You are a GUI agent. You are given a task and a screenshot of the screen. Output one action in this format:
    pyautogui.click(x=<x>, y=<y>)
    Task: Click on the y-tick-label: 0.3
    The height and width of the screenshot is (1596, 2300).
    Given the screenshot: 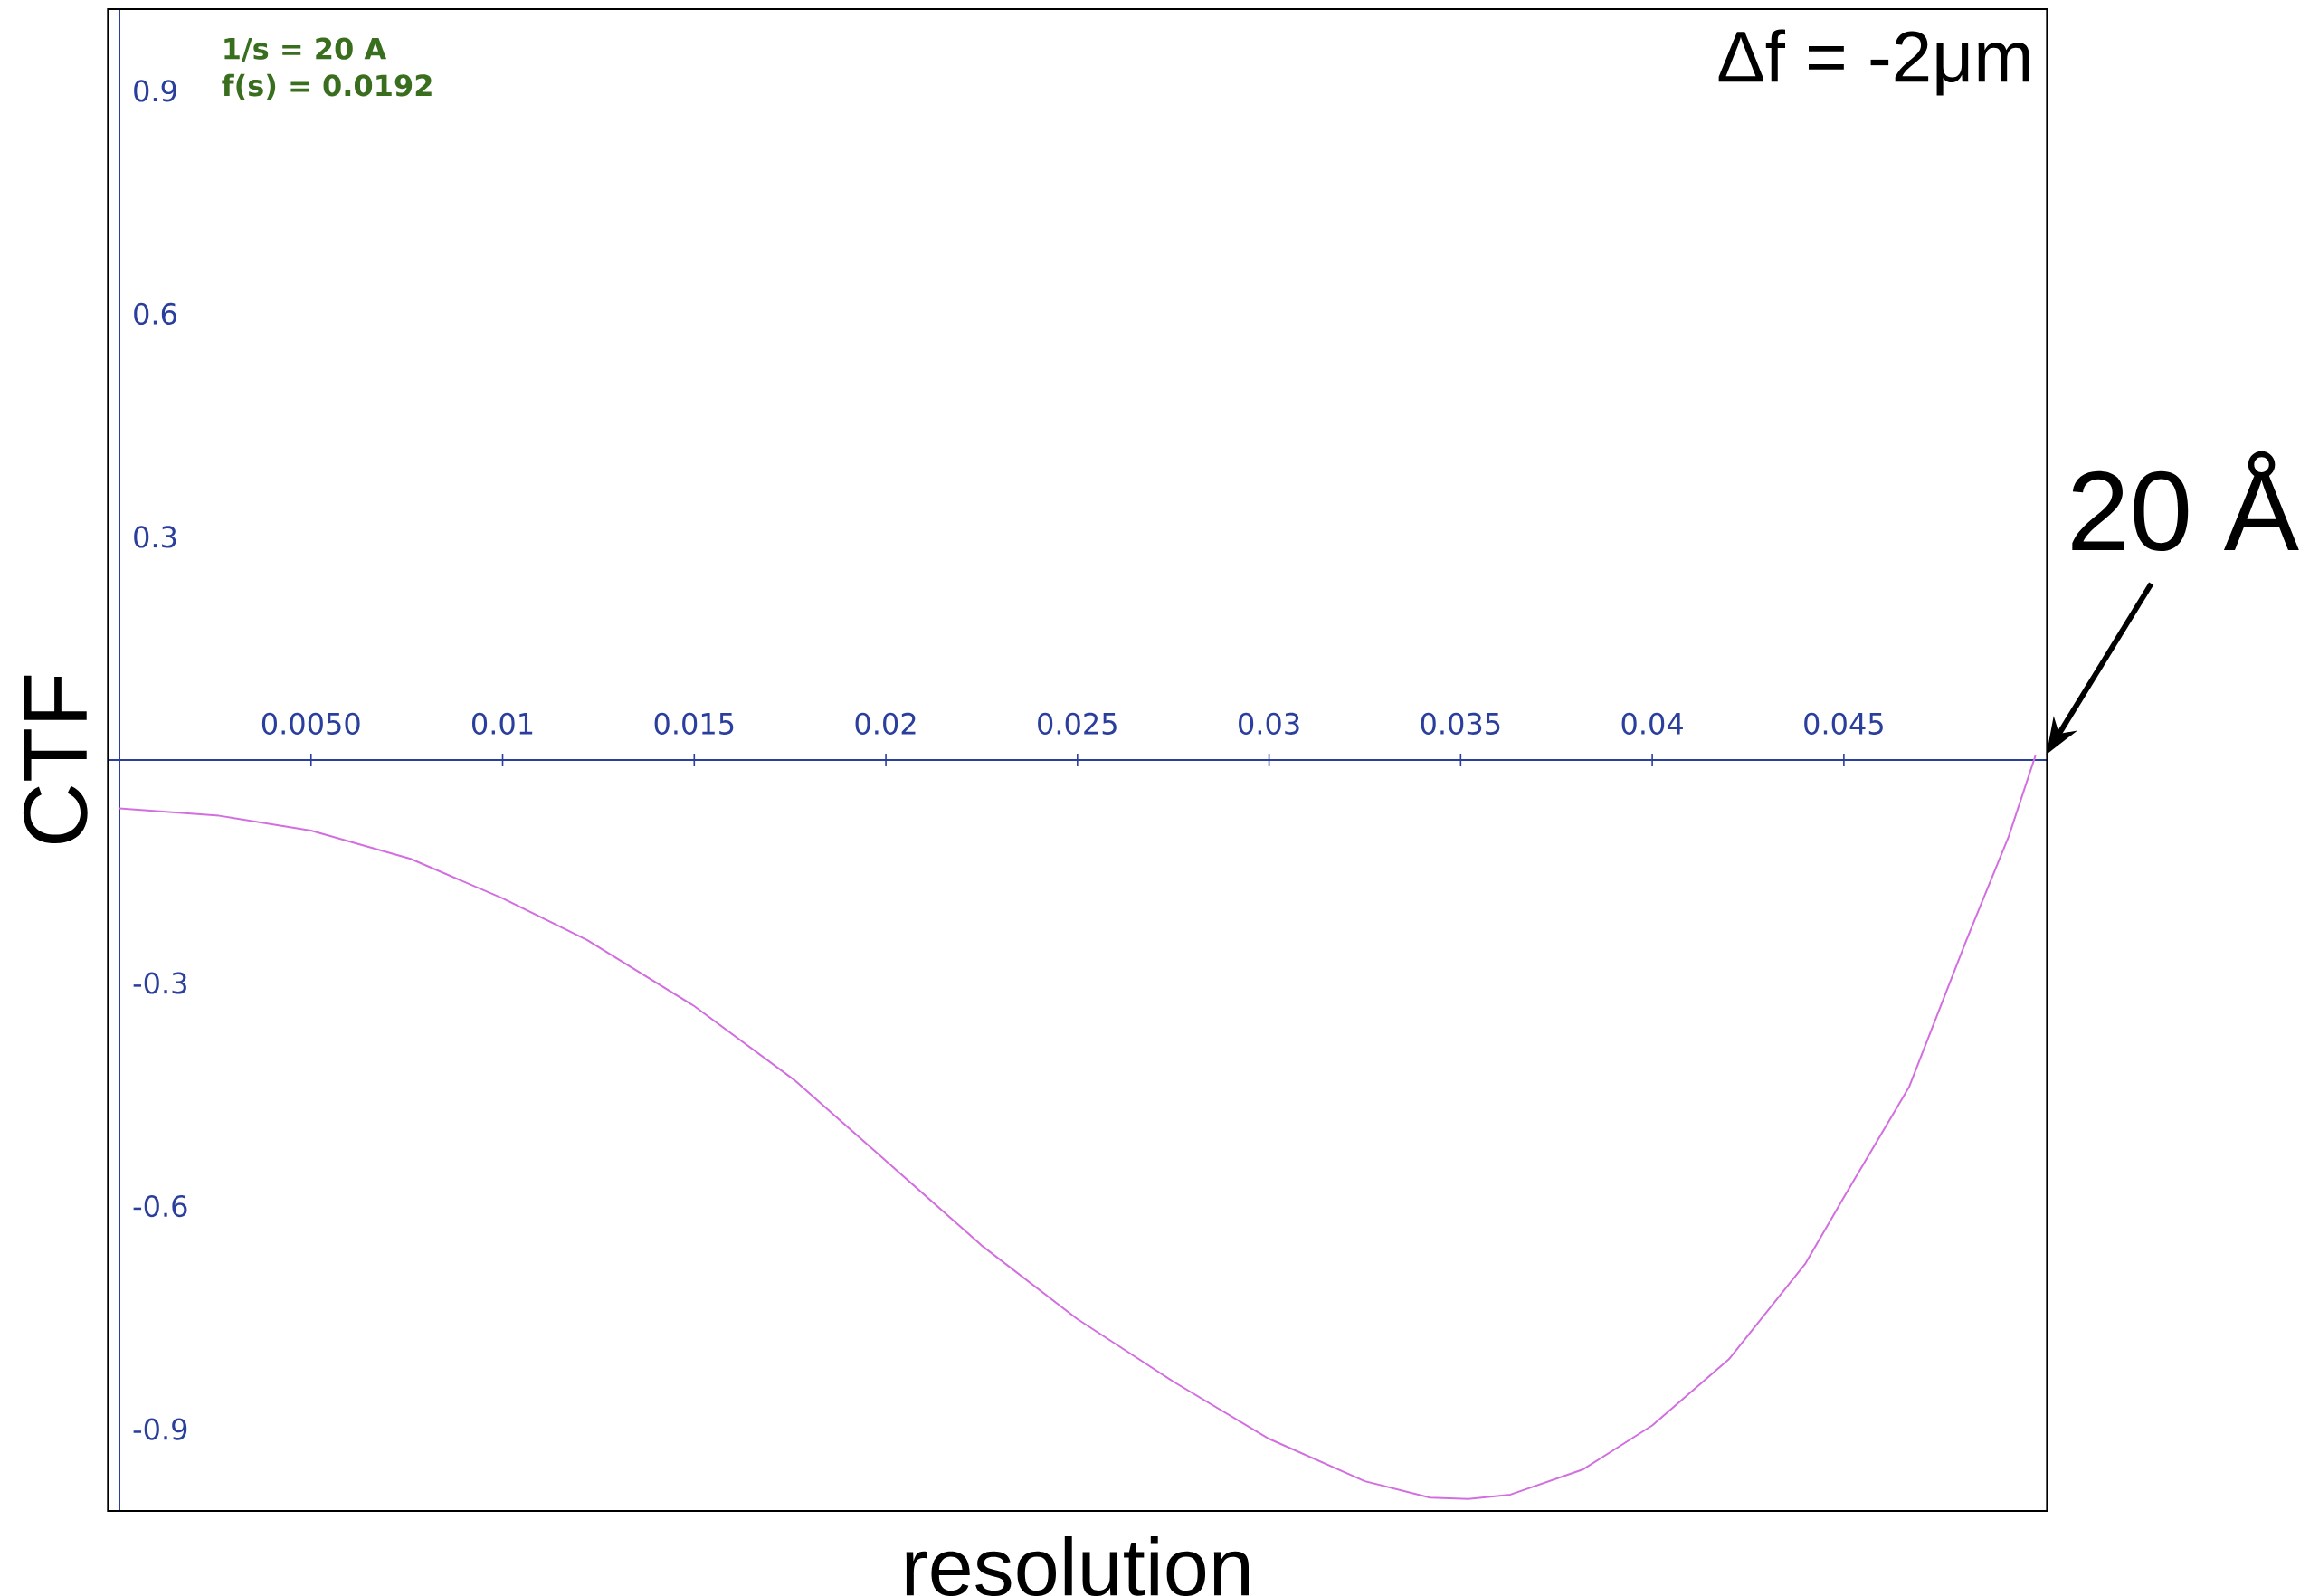 What is the action you would take?
    pyautogui.click(x=155, y=537)
    